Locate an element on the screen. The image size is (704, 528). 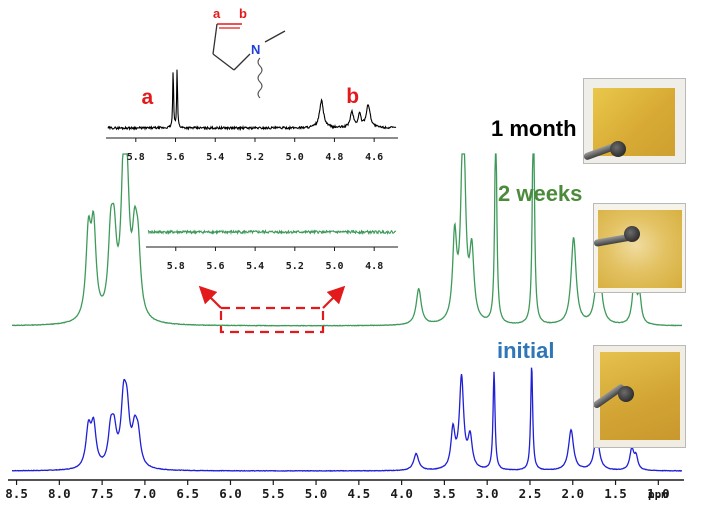
main-tick-label-3: 7.0 is located at coordinates (145, 493).